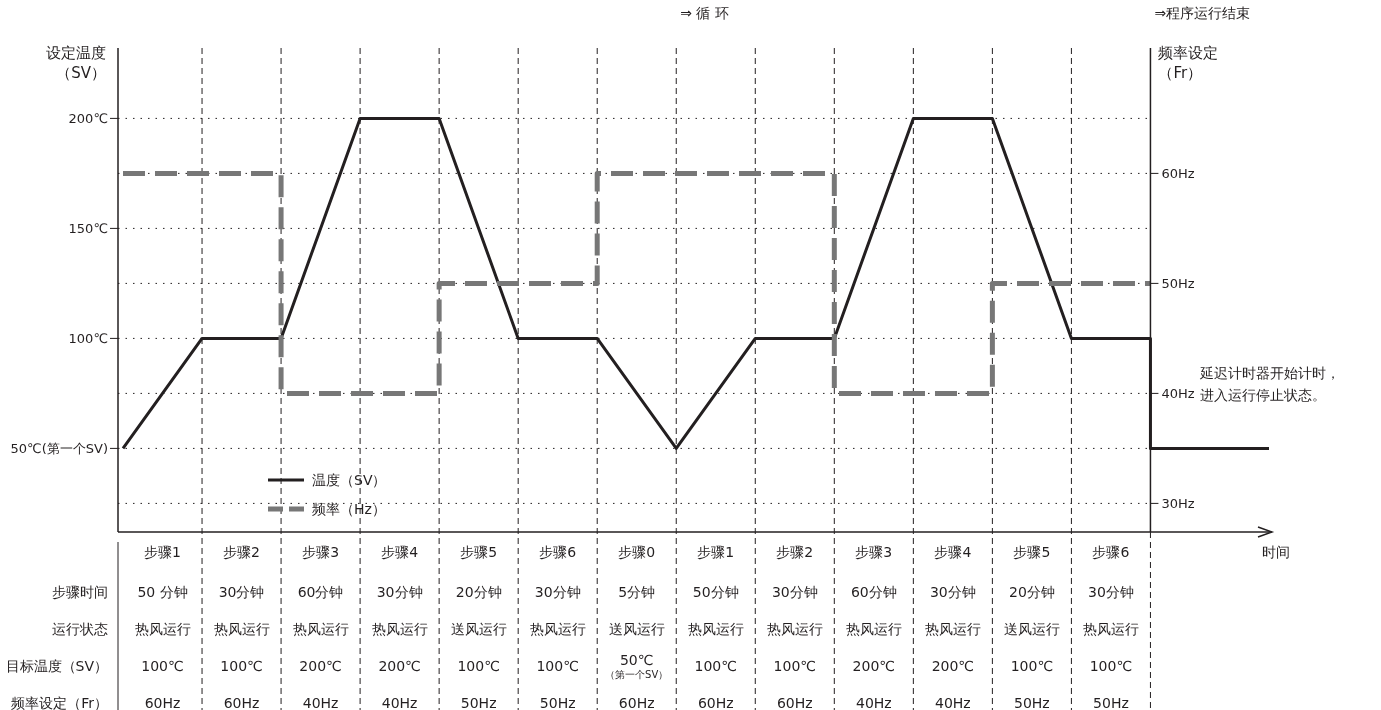 This screenshot has width=1381, height=710. What do you see at coordinates (80, 629) in the screenshot?
I see `text: 运行状态` at bounding box center [80, 629].